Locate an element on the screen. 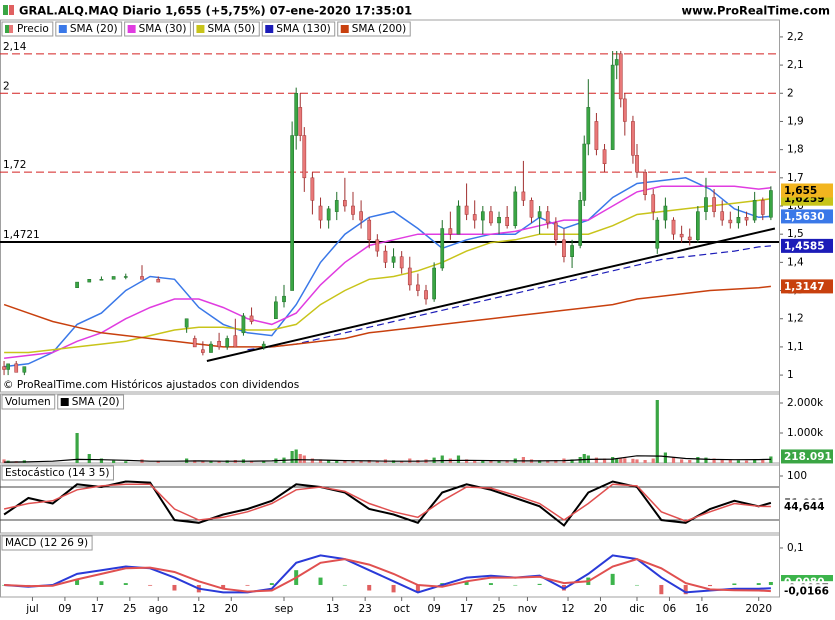  y-tick-label: 1,4 is located at coordinates (795, 262).